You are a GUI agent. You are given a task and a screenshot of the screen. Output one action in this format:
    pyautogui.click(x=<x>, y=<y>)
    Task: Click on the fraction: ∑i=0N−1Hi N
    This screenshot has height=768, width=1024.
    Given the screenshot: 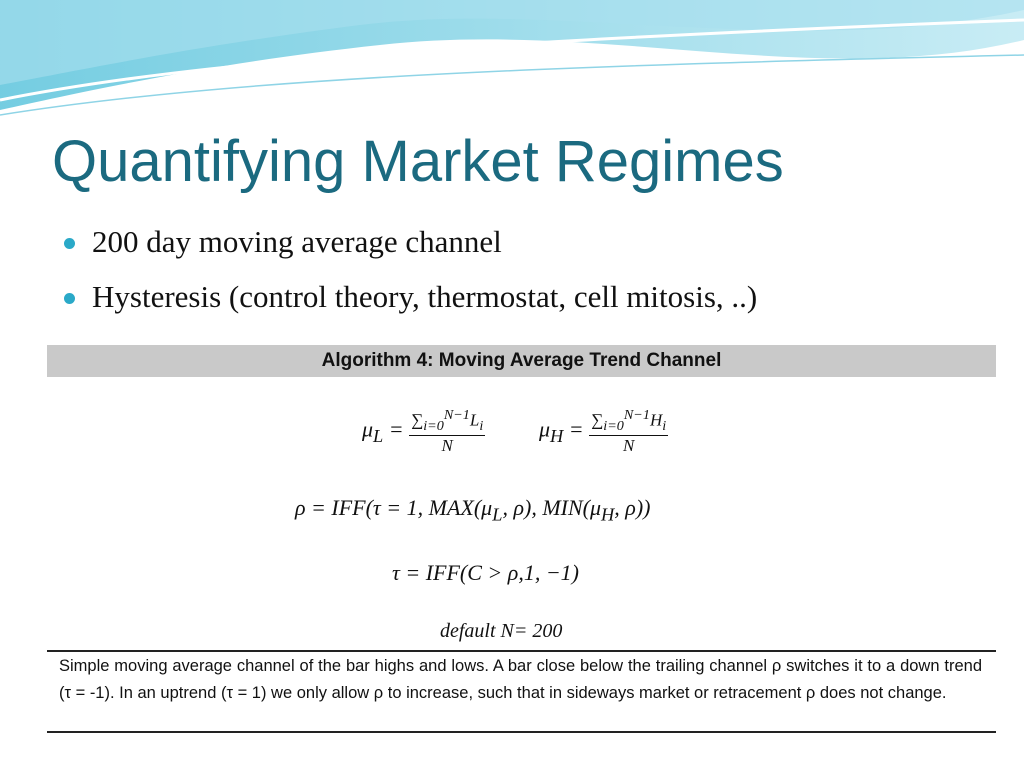 What is the action you would take?
    pyautogui.click(x=629, y=431)
    